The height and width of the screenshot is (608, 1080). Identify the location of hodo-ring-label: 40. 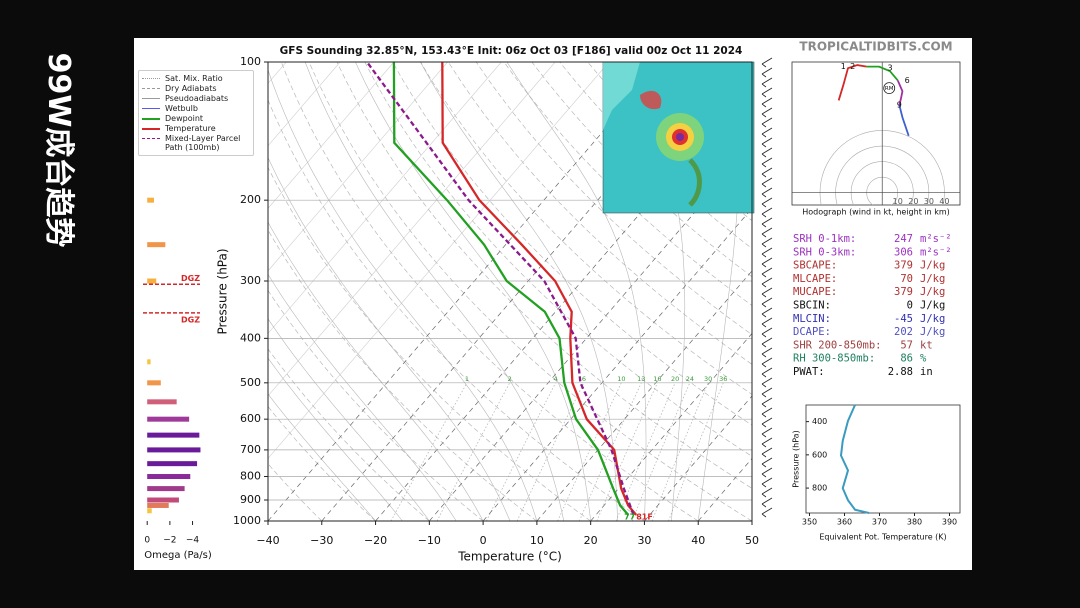
(944, 201).